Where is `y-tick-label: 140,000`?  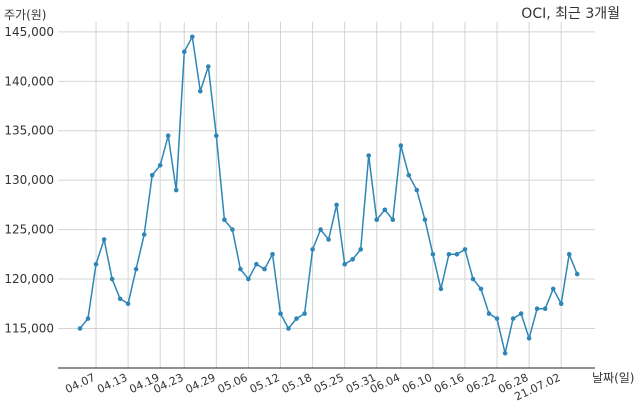
y-tick-label: 140,000 is located at coordinates (29, 81).